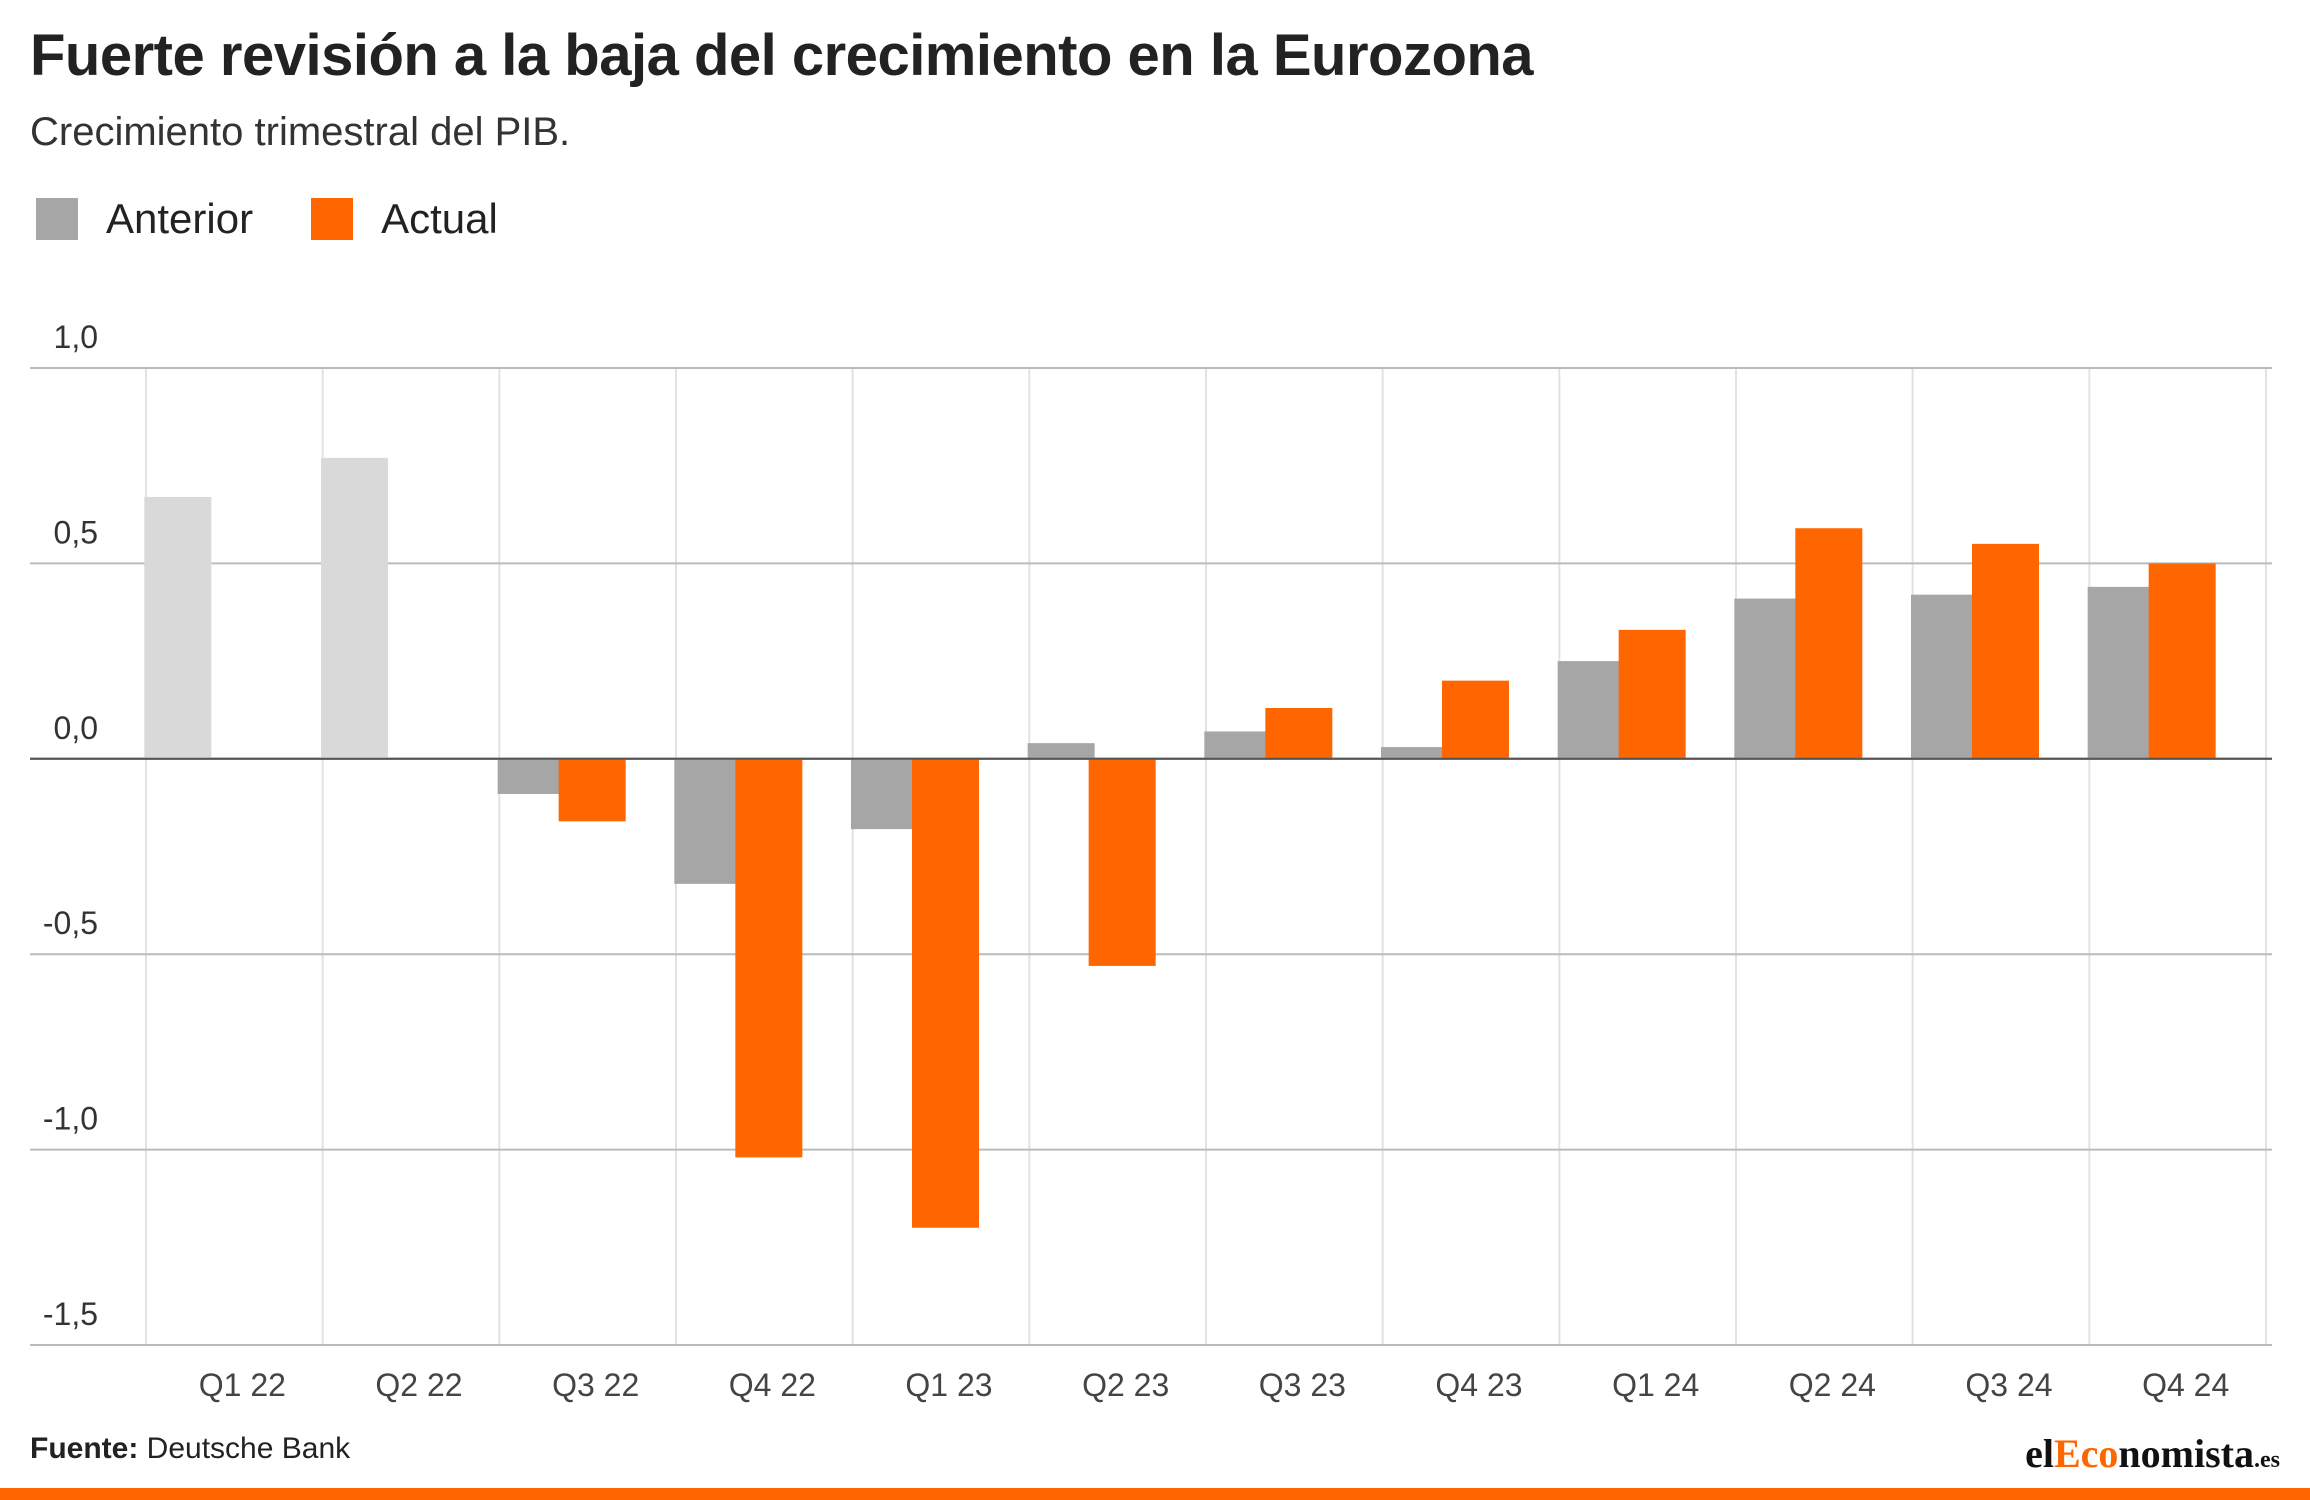 This screenshot has width=2310, height=1500. What do you see at coordinates (70, 1119) in the screenshot?
I see `y-tick-label: -1,0` at bounding box center [70, 1119].